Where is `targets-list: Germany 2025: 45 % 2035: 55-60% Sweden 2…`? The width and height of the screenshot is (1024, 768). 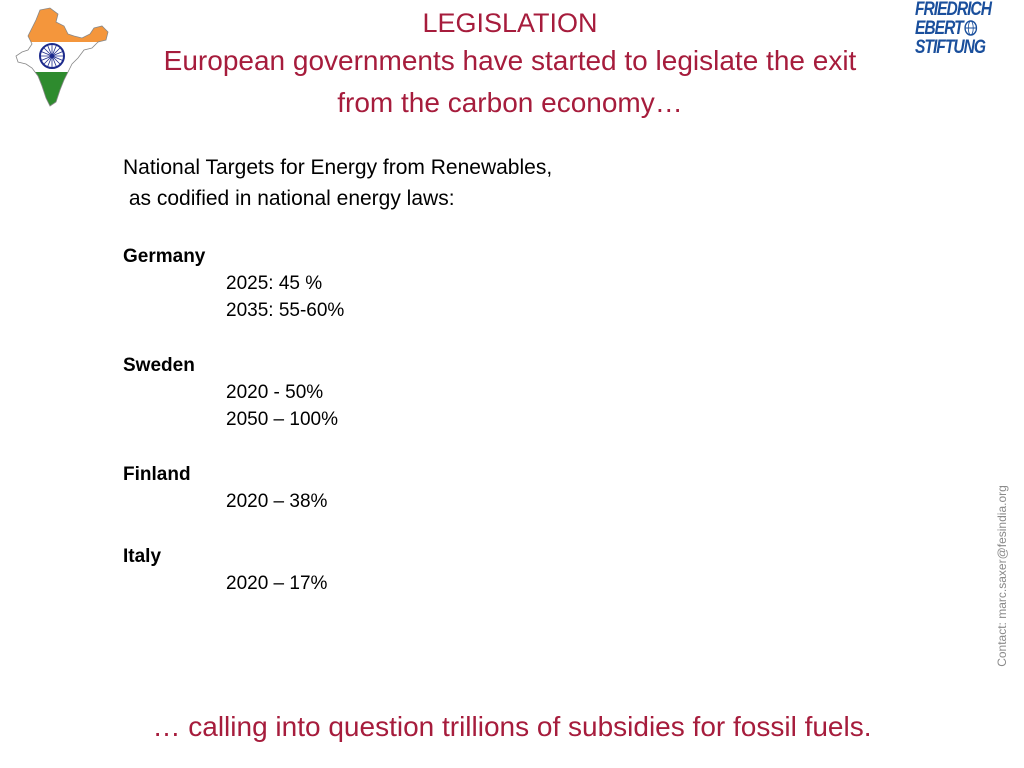
targets-list: Germany 2025: 45 % 2035: 55-60% Sweden 2… is located at coordinates (233, 420).